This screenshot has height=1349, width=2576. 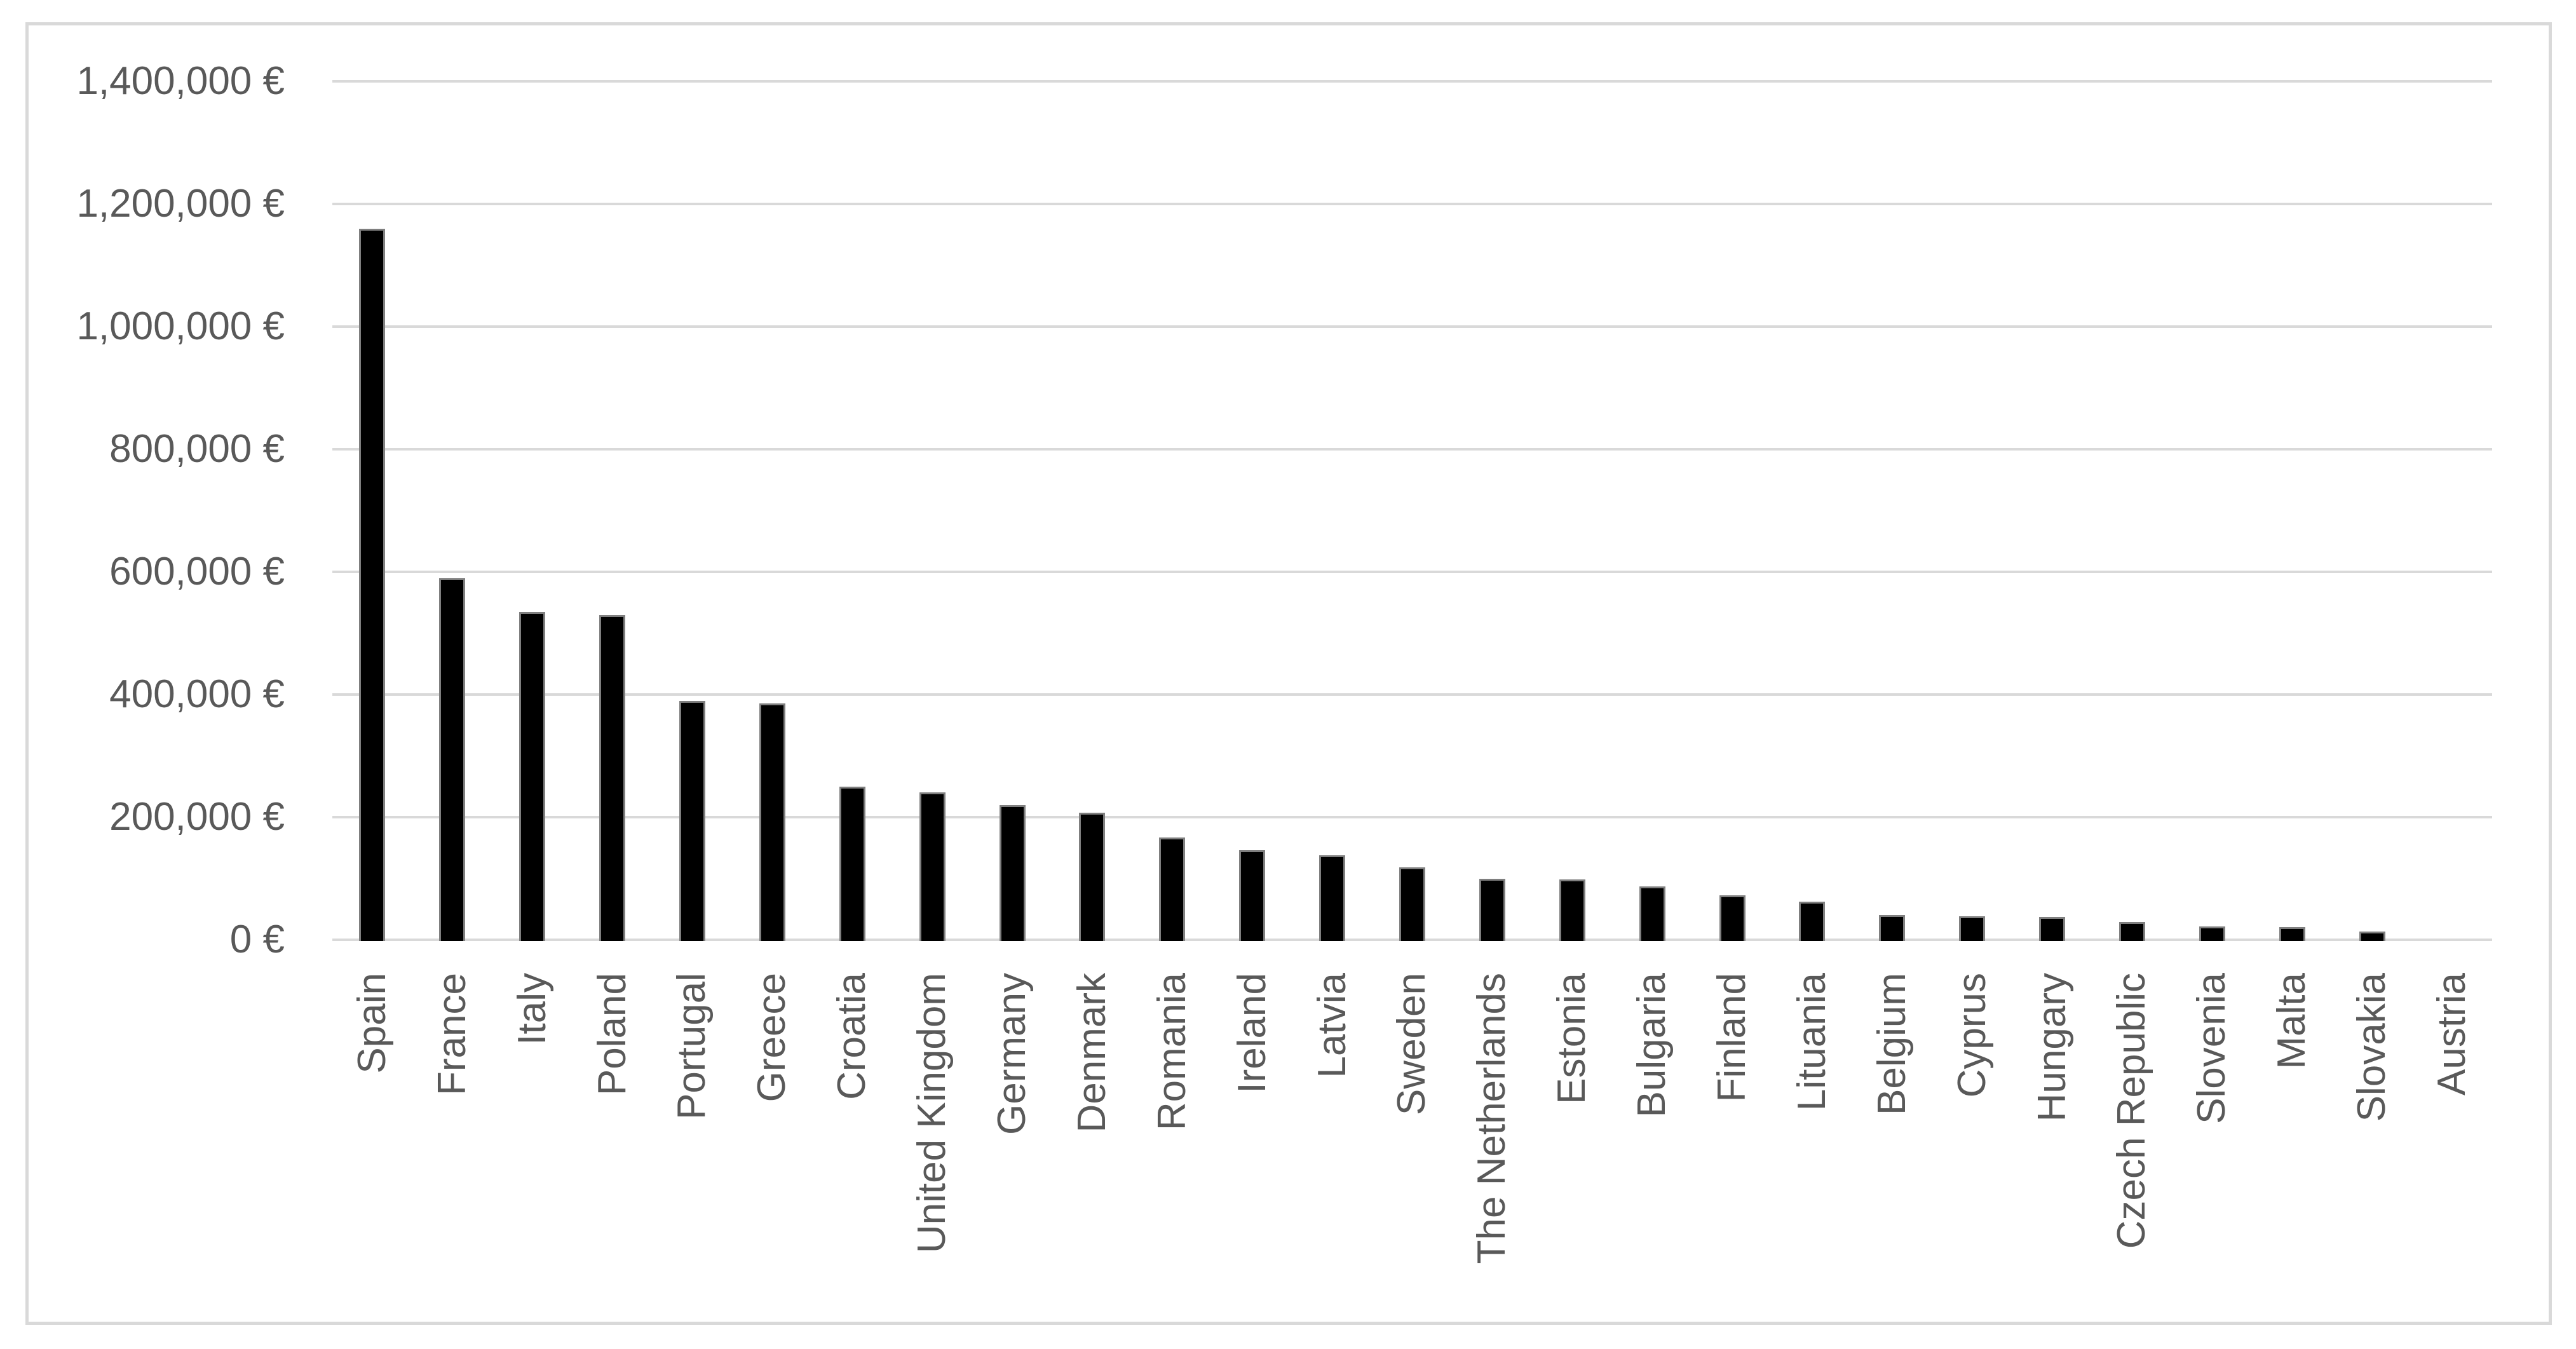 What do you see at coordinates (197, 449) in the screenshot?
I see `y-axis-tick-label: 800,000 €` at bounding box center [197, 449].